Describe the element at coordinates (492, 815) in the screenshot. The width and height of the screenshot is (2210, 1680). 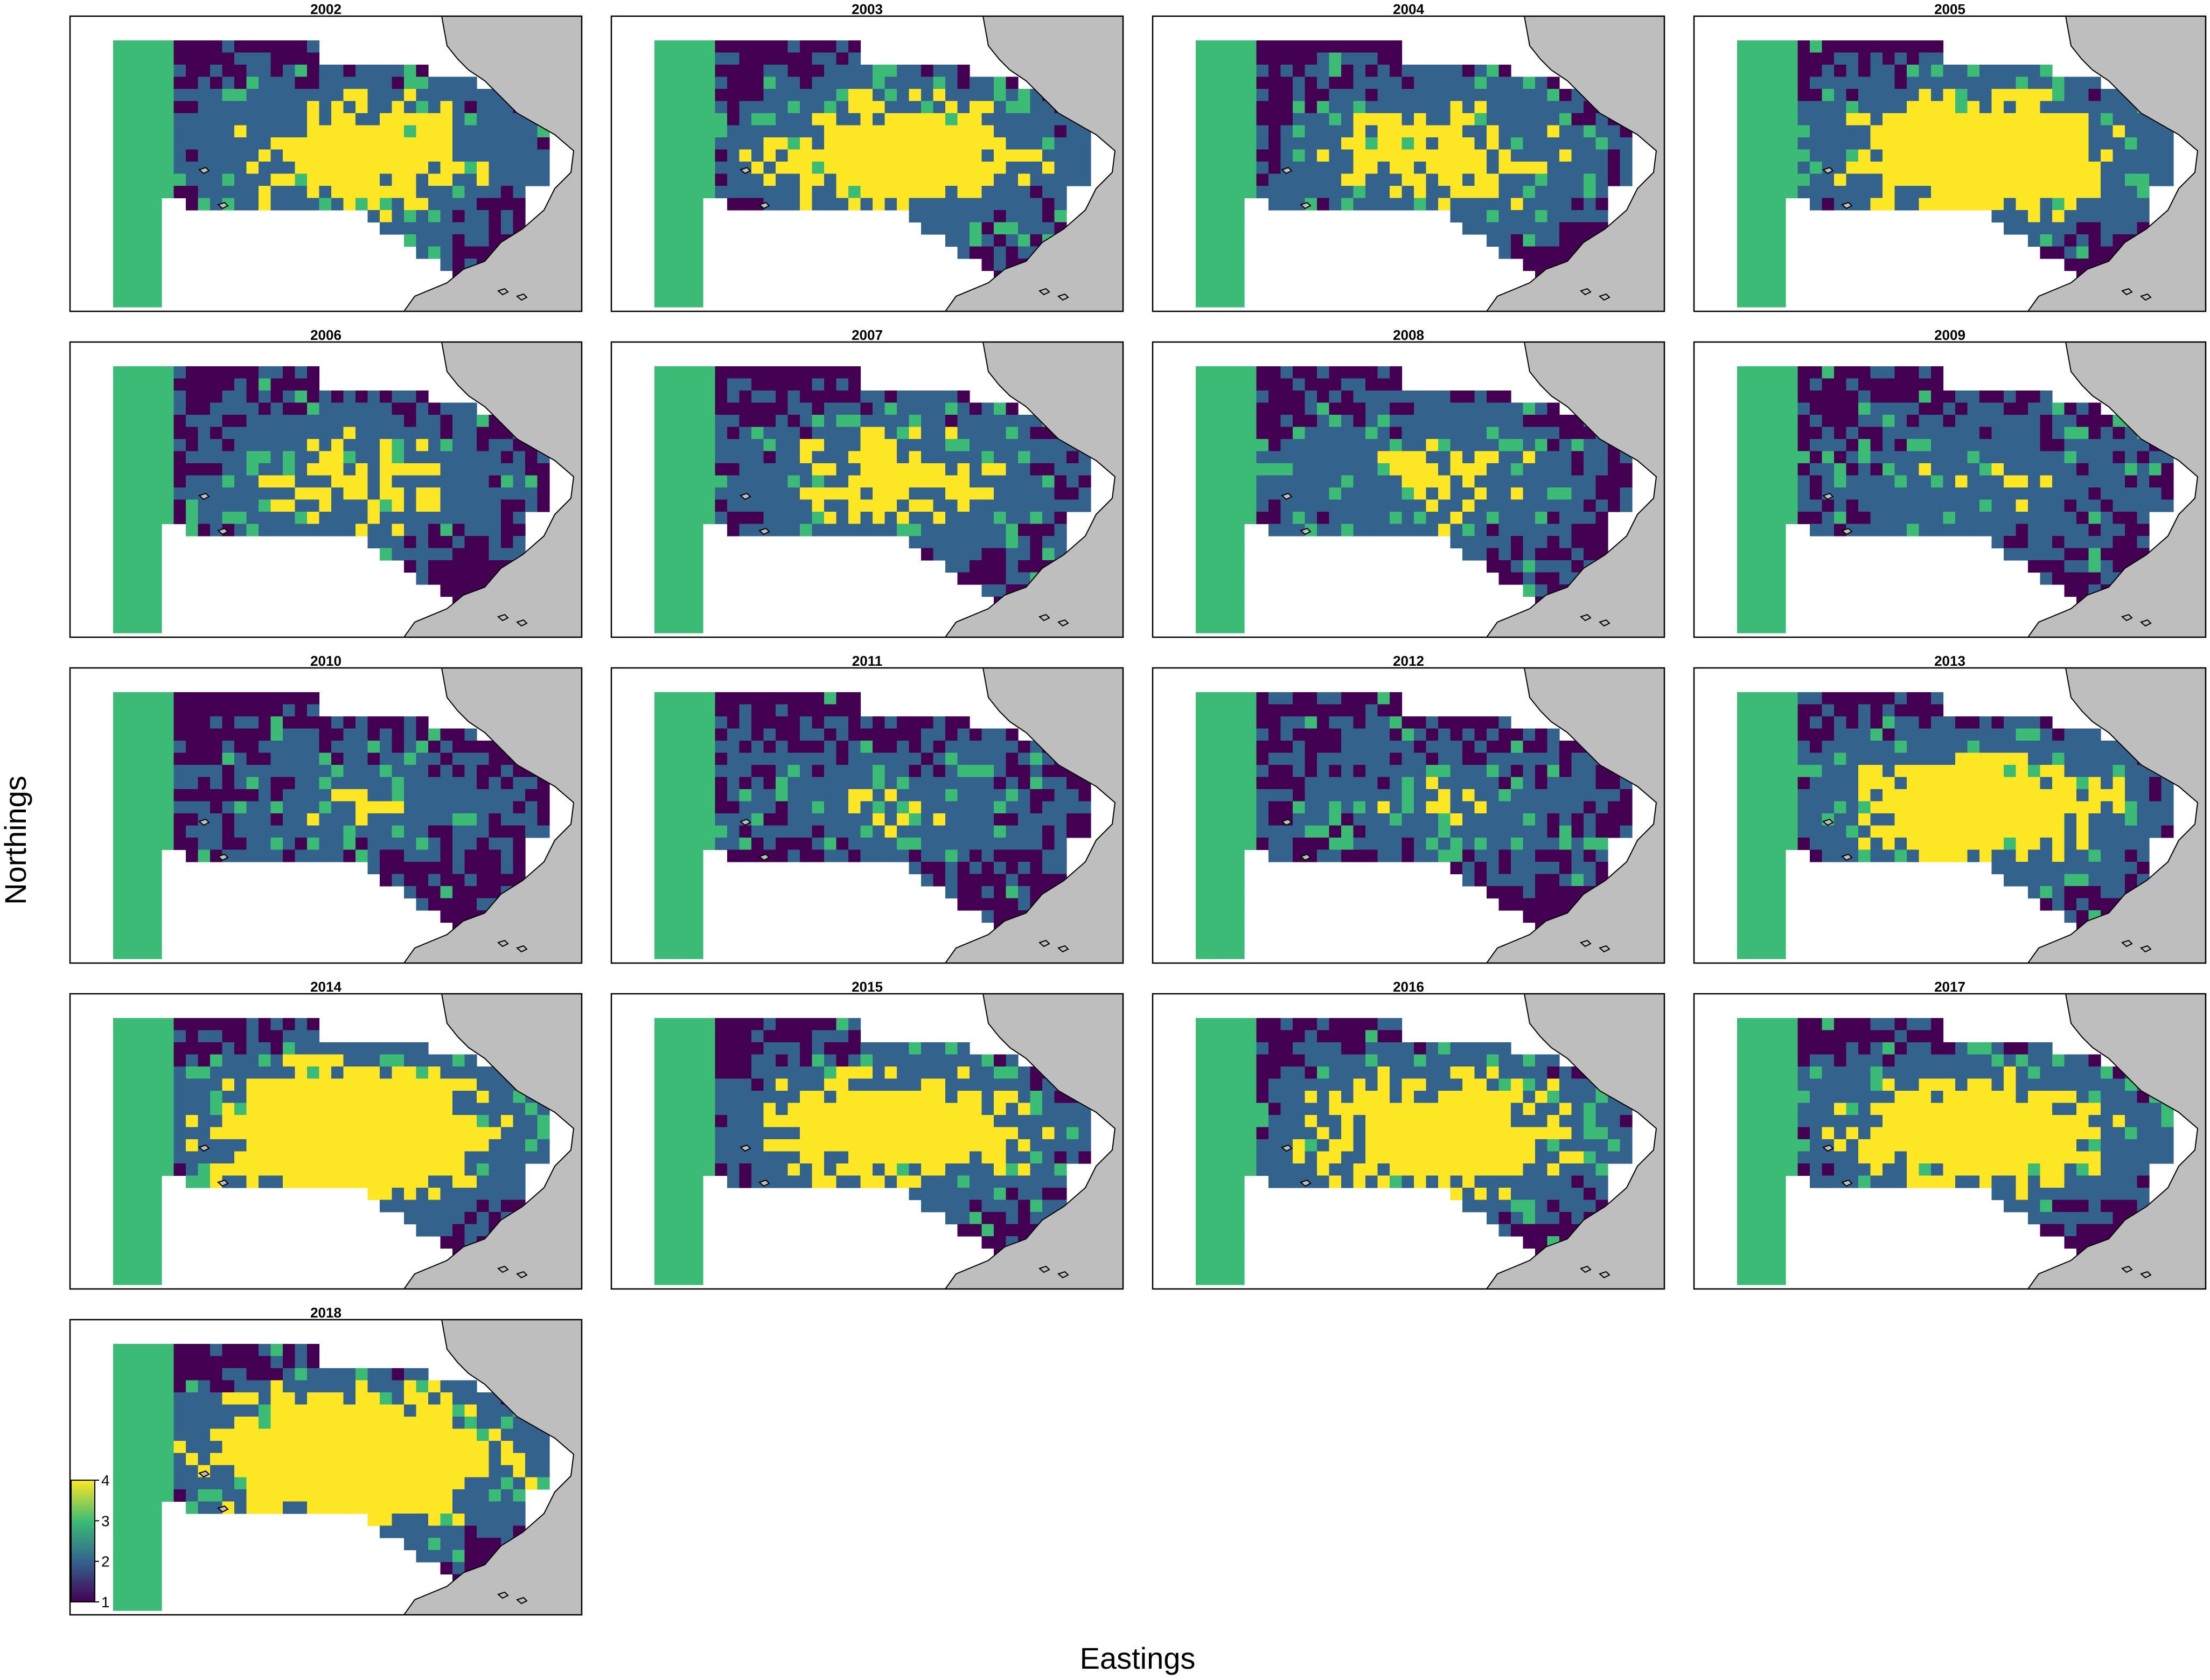
I see `land-2010` at that location.